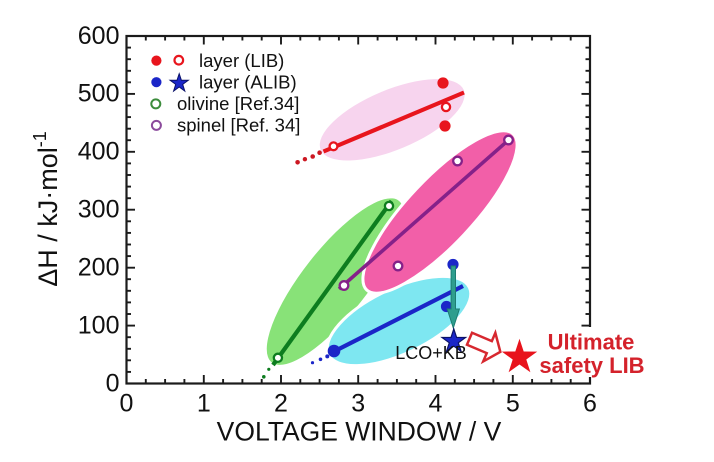 The height and width of the screenshot is (462, 714). I want to click on svg-text: Ultimate, so click(591, 342).